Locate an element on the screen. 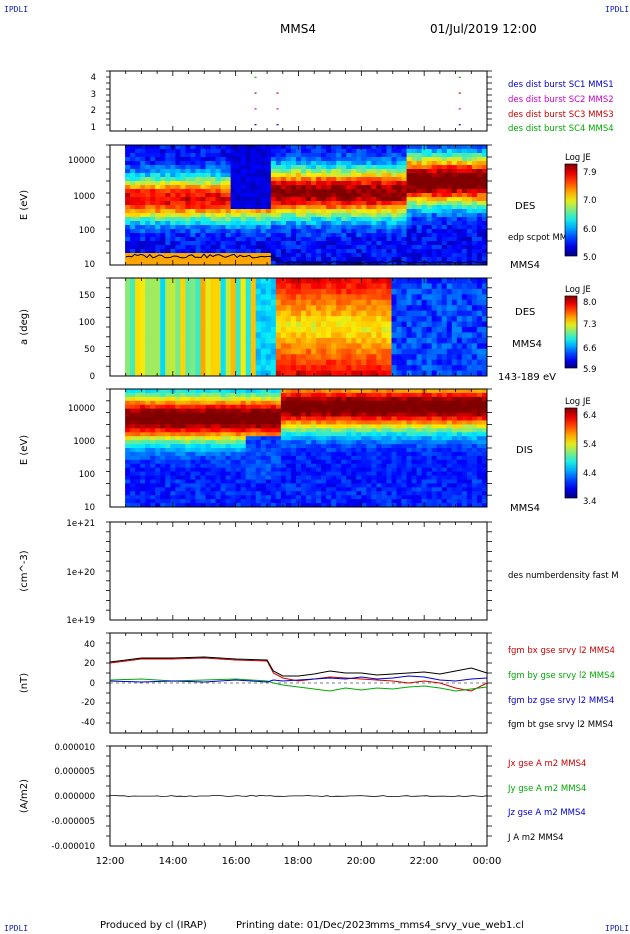  des-energy-cb-tick-2: 6.0 is located at coordinates (590, 230).